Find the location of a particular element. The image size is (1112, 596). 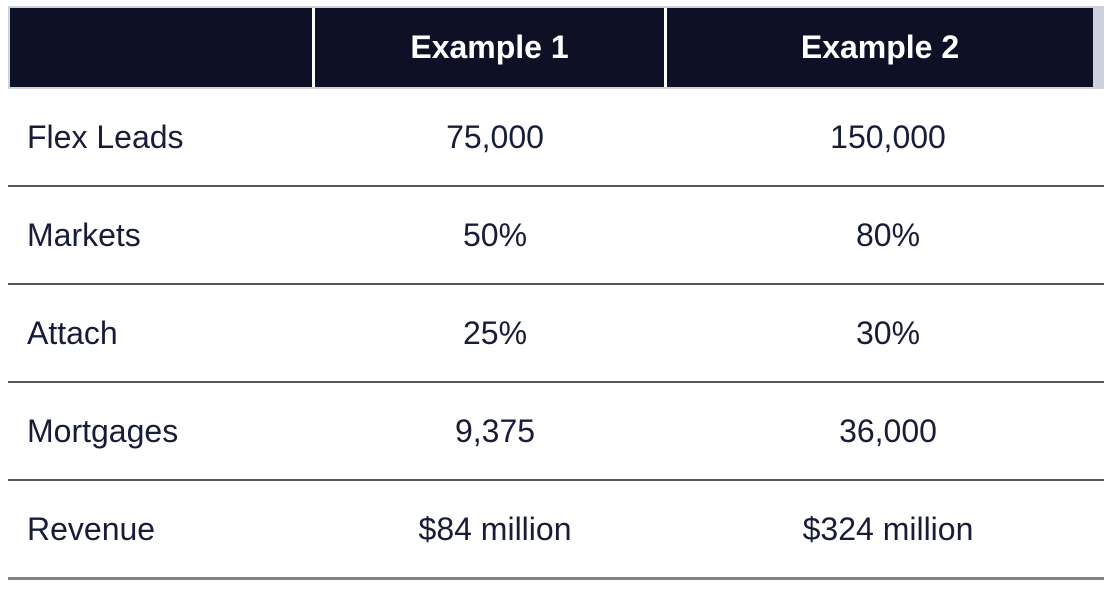

header-cell-blank is located at coordinates (161, 47).